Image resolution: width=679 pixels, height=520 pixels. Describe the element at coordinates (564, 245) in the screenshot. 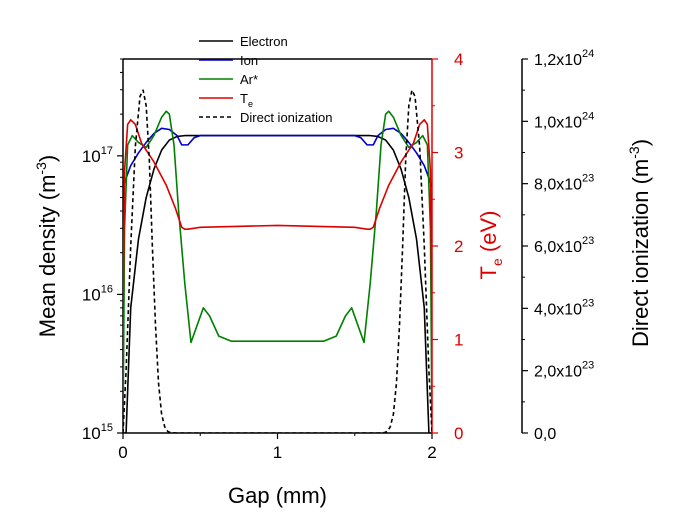

I see `ionization-tick-label: 6,0x10²³` at that location.